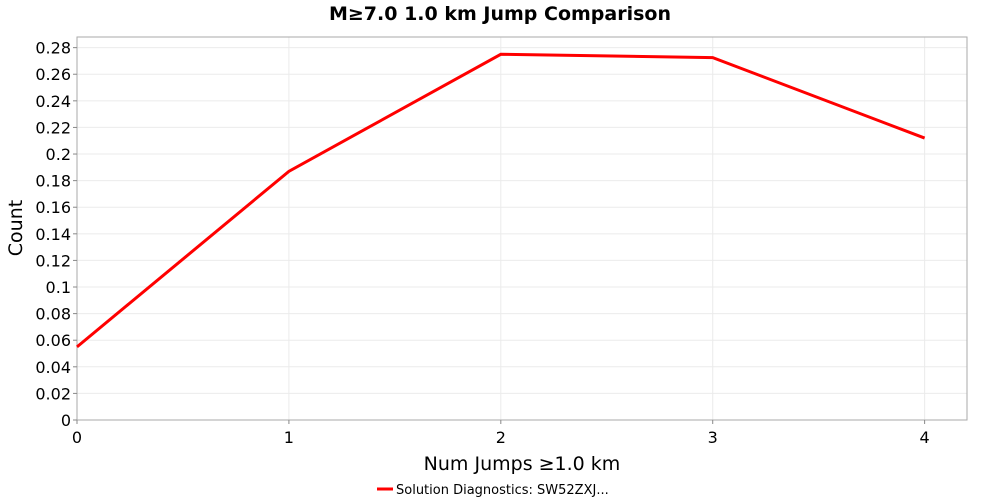 This screenshot has width=1000, height=500. What do you see at coordinates (53, 367) in the screenshot?
I see `y-tick-label: 0.04` at bounding box center [53, 367].